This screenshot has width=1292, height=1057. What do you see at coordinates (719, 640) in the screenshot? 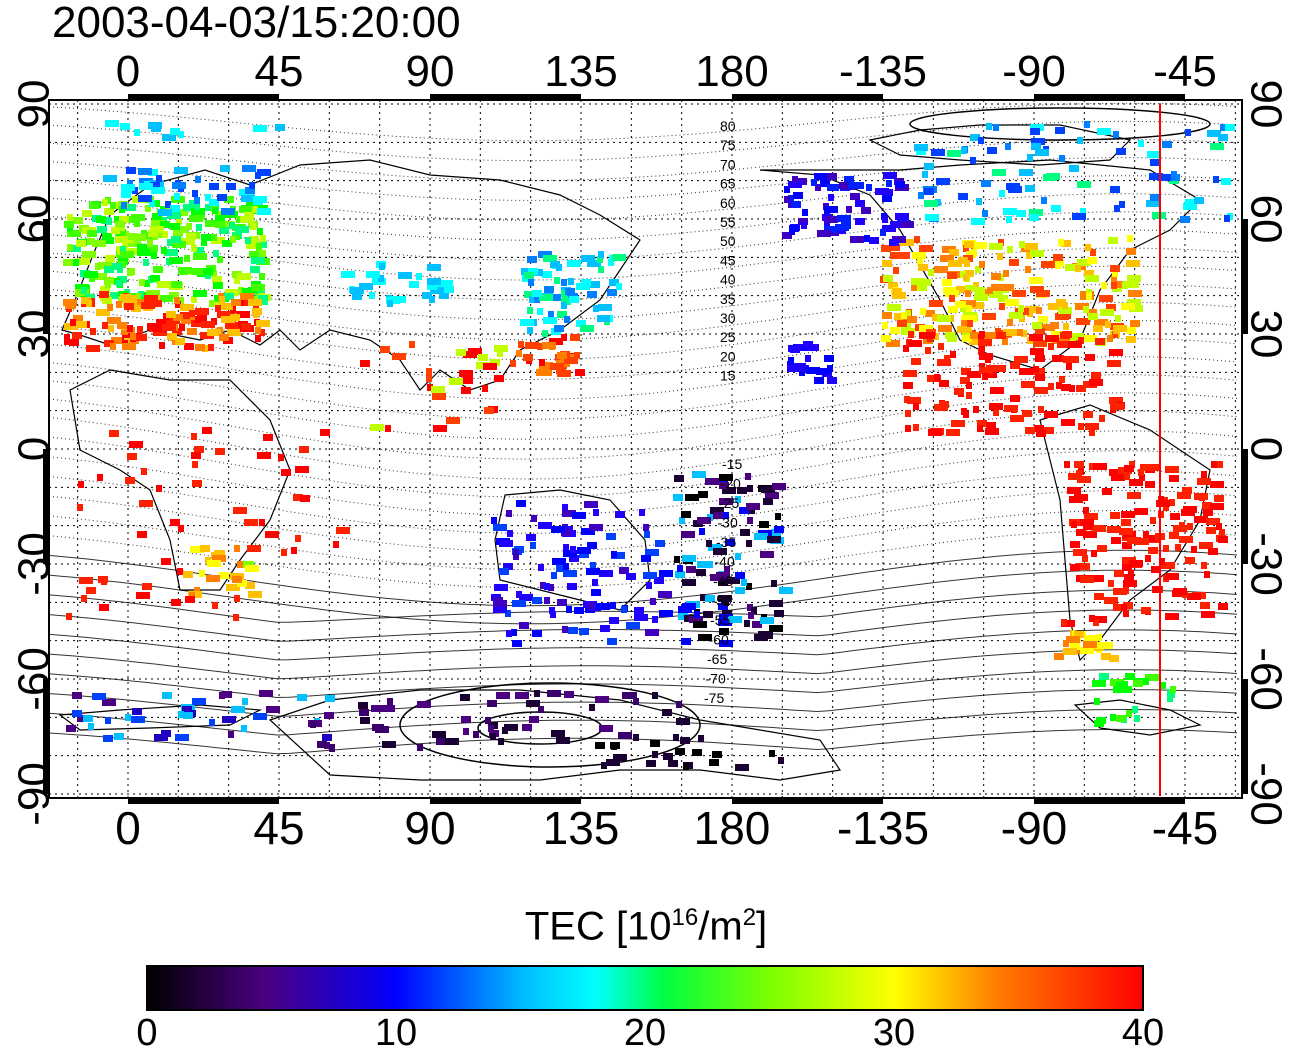
I see `mlat-label: -60` at bounding box center [719, 640].